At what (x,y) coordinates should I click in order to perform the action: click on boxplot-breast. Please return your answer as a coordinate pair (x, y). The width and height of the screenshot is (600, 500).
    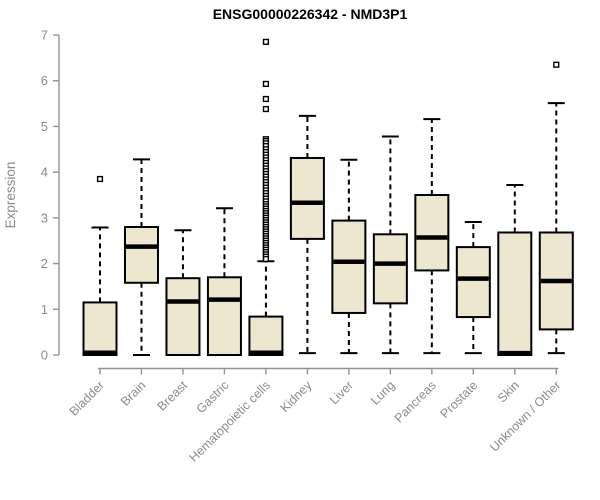
    Looking at the image, I should click on (183, 293).